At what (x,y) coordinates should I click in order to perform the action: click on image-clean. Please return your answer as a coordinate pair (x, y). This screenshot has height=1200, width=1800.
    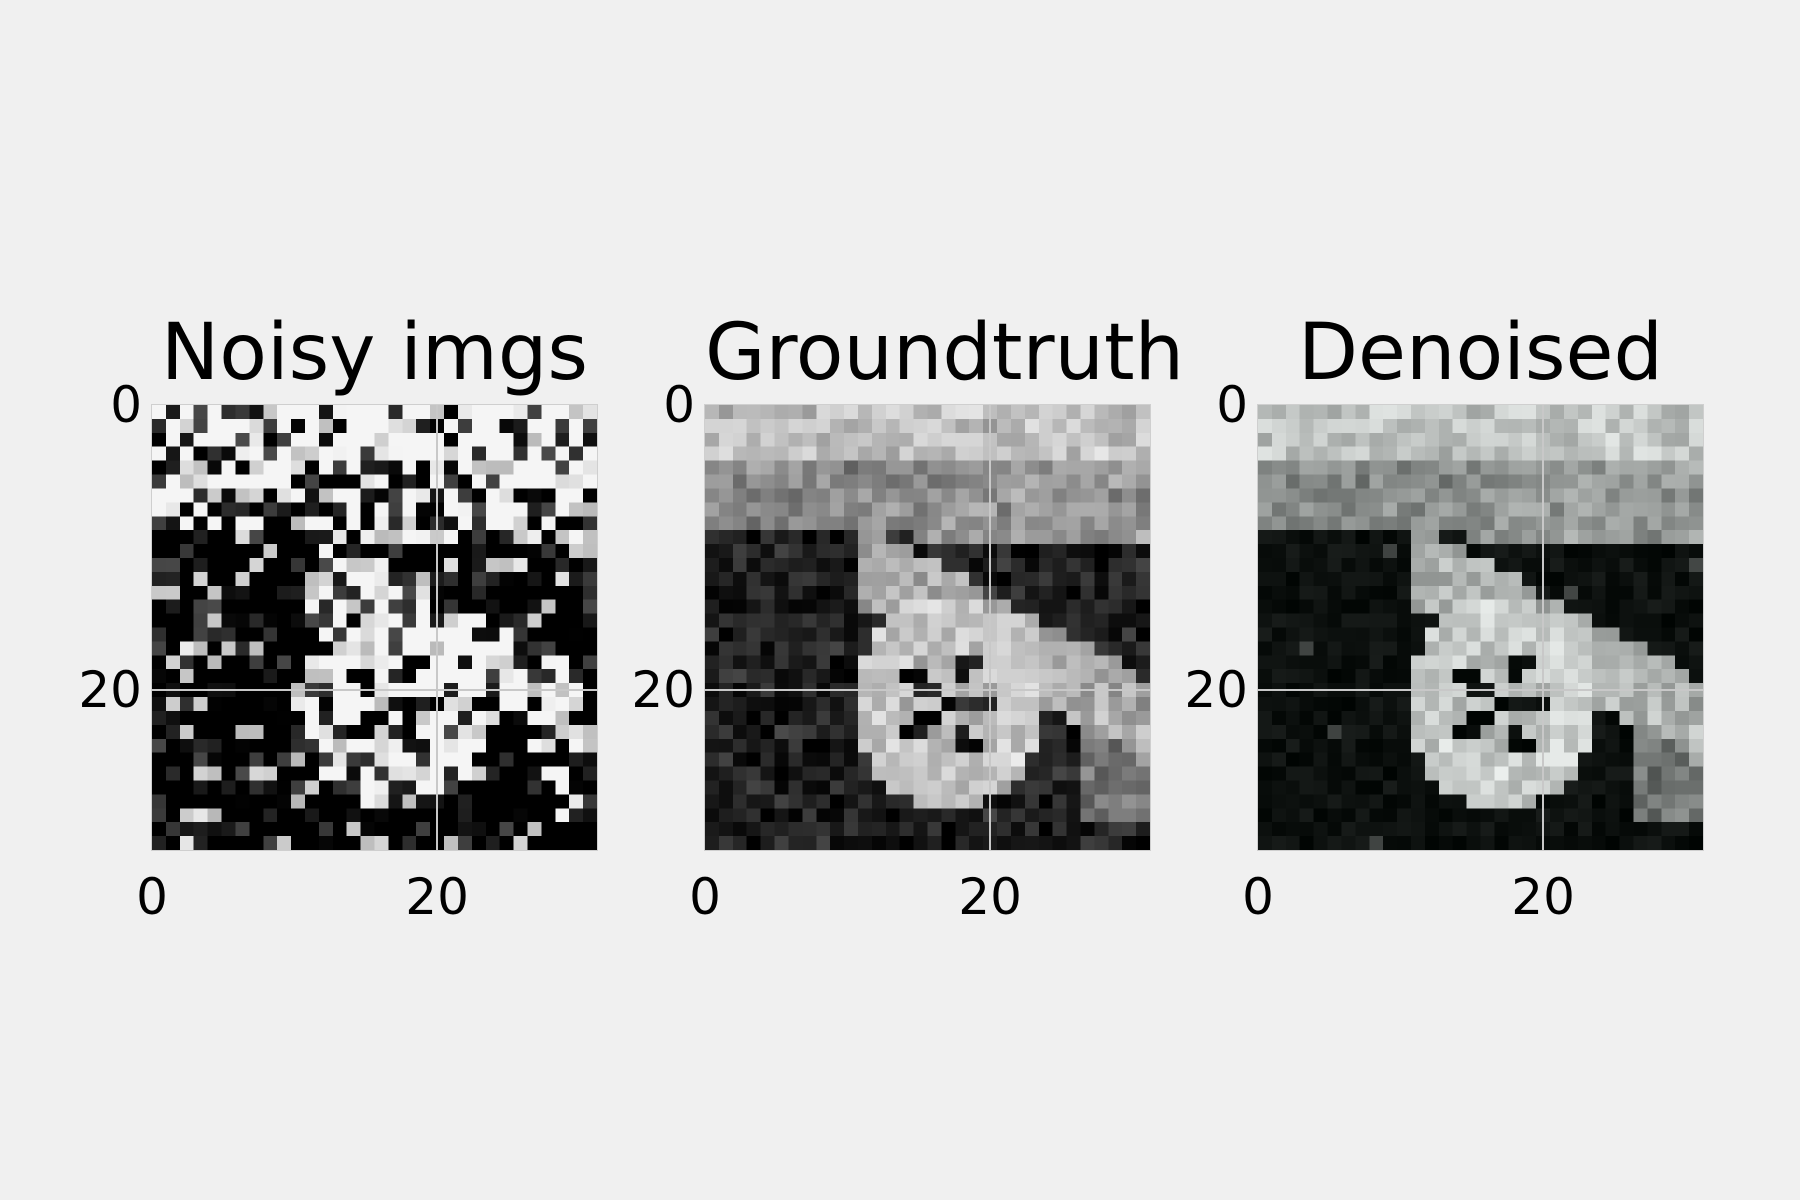
    Looking at the image, I should click on (927, 627).